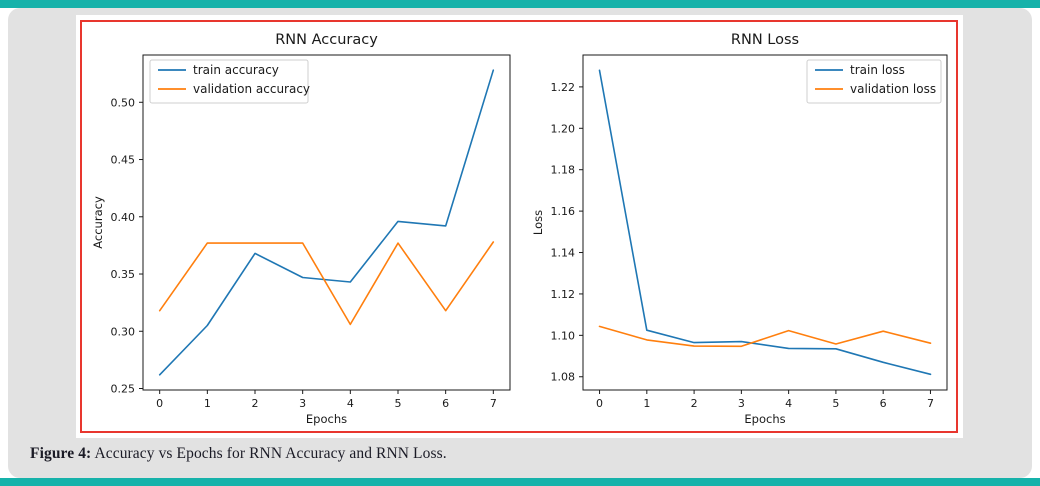 Image resolution: width=1040 pixels, height=486 pixels. I want to click on legend: train loss validation loss, so click(874, 81).